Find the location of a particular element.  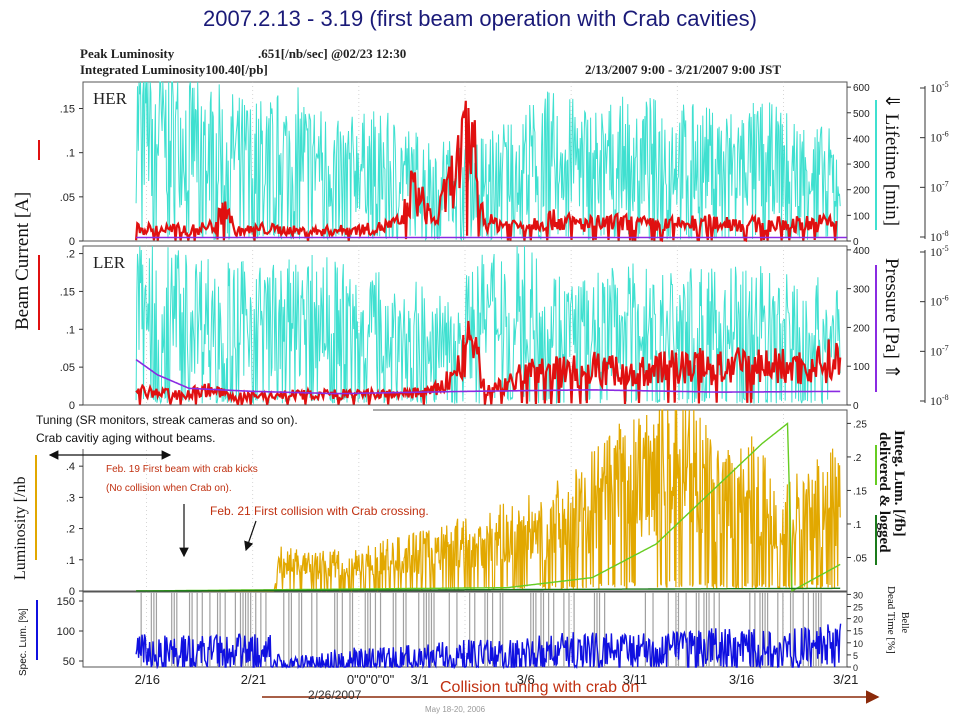

pressure-axis-title: Pressure [Pa] ⇑ is located at coordinates (891, 318).